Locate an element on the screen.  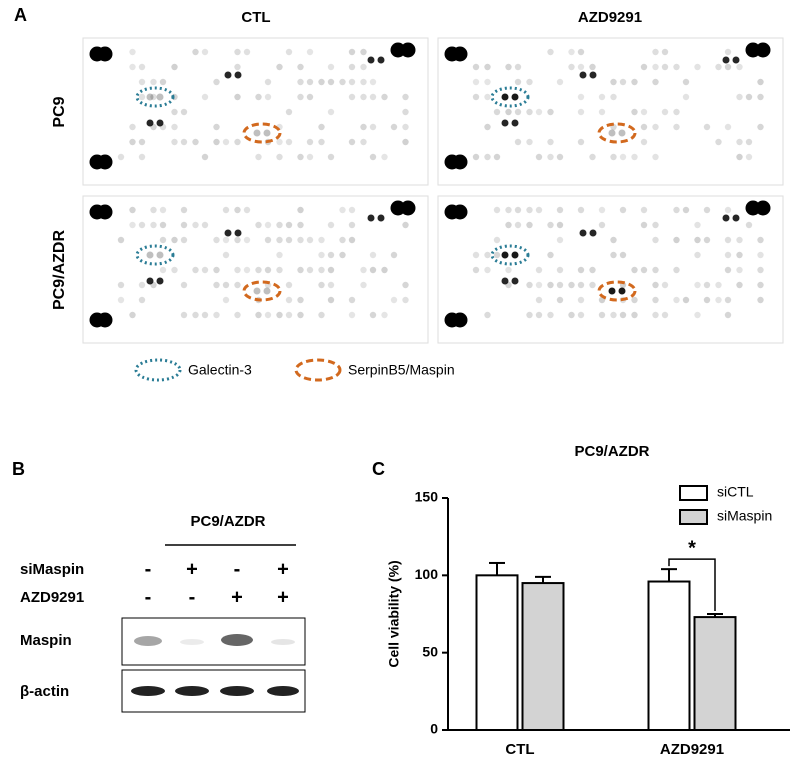
band is located at coordinates (283, 691).